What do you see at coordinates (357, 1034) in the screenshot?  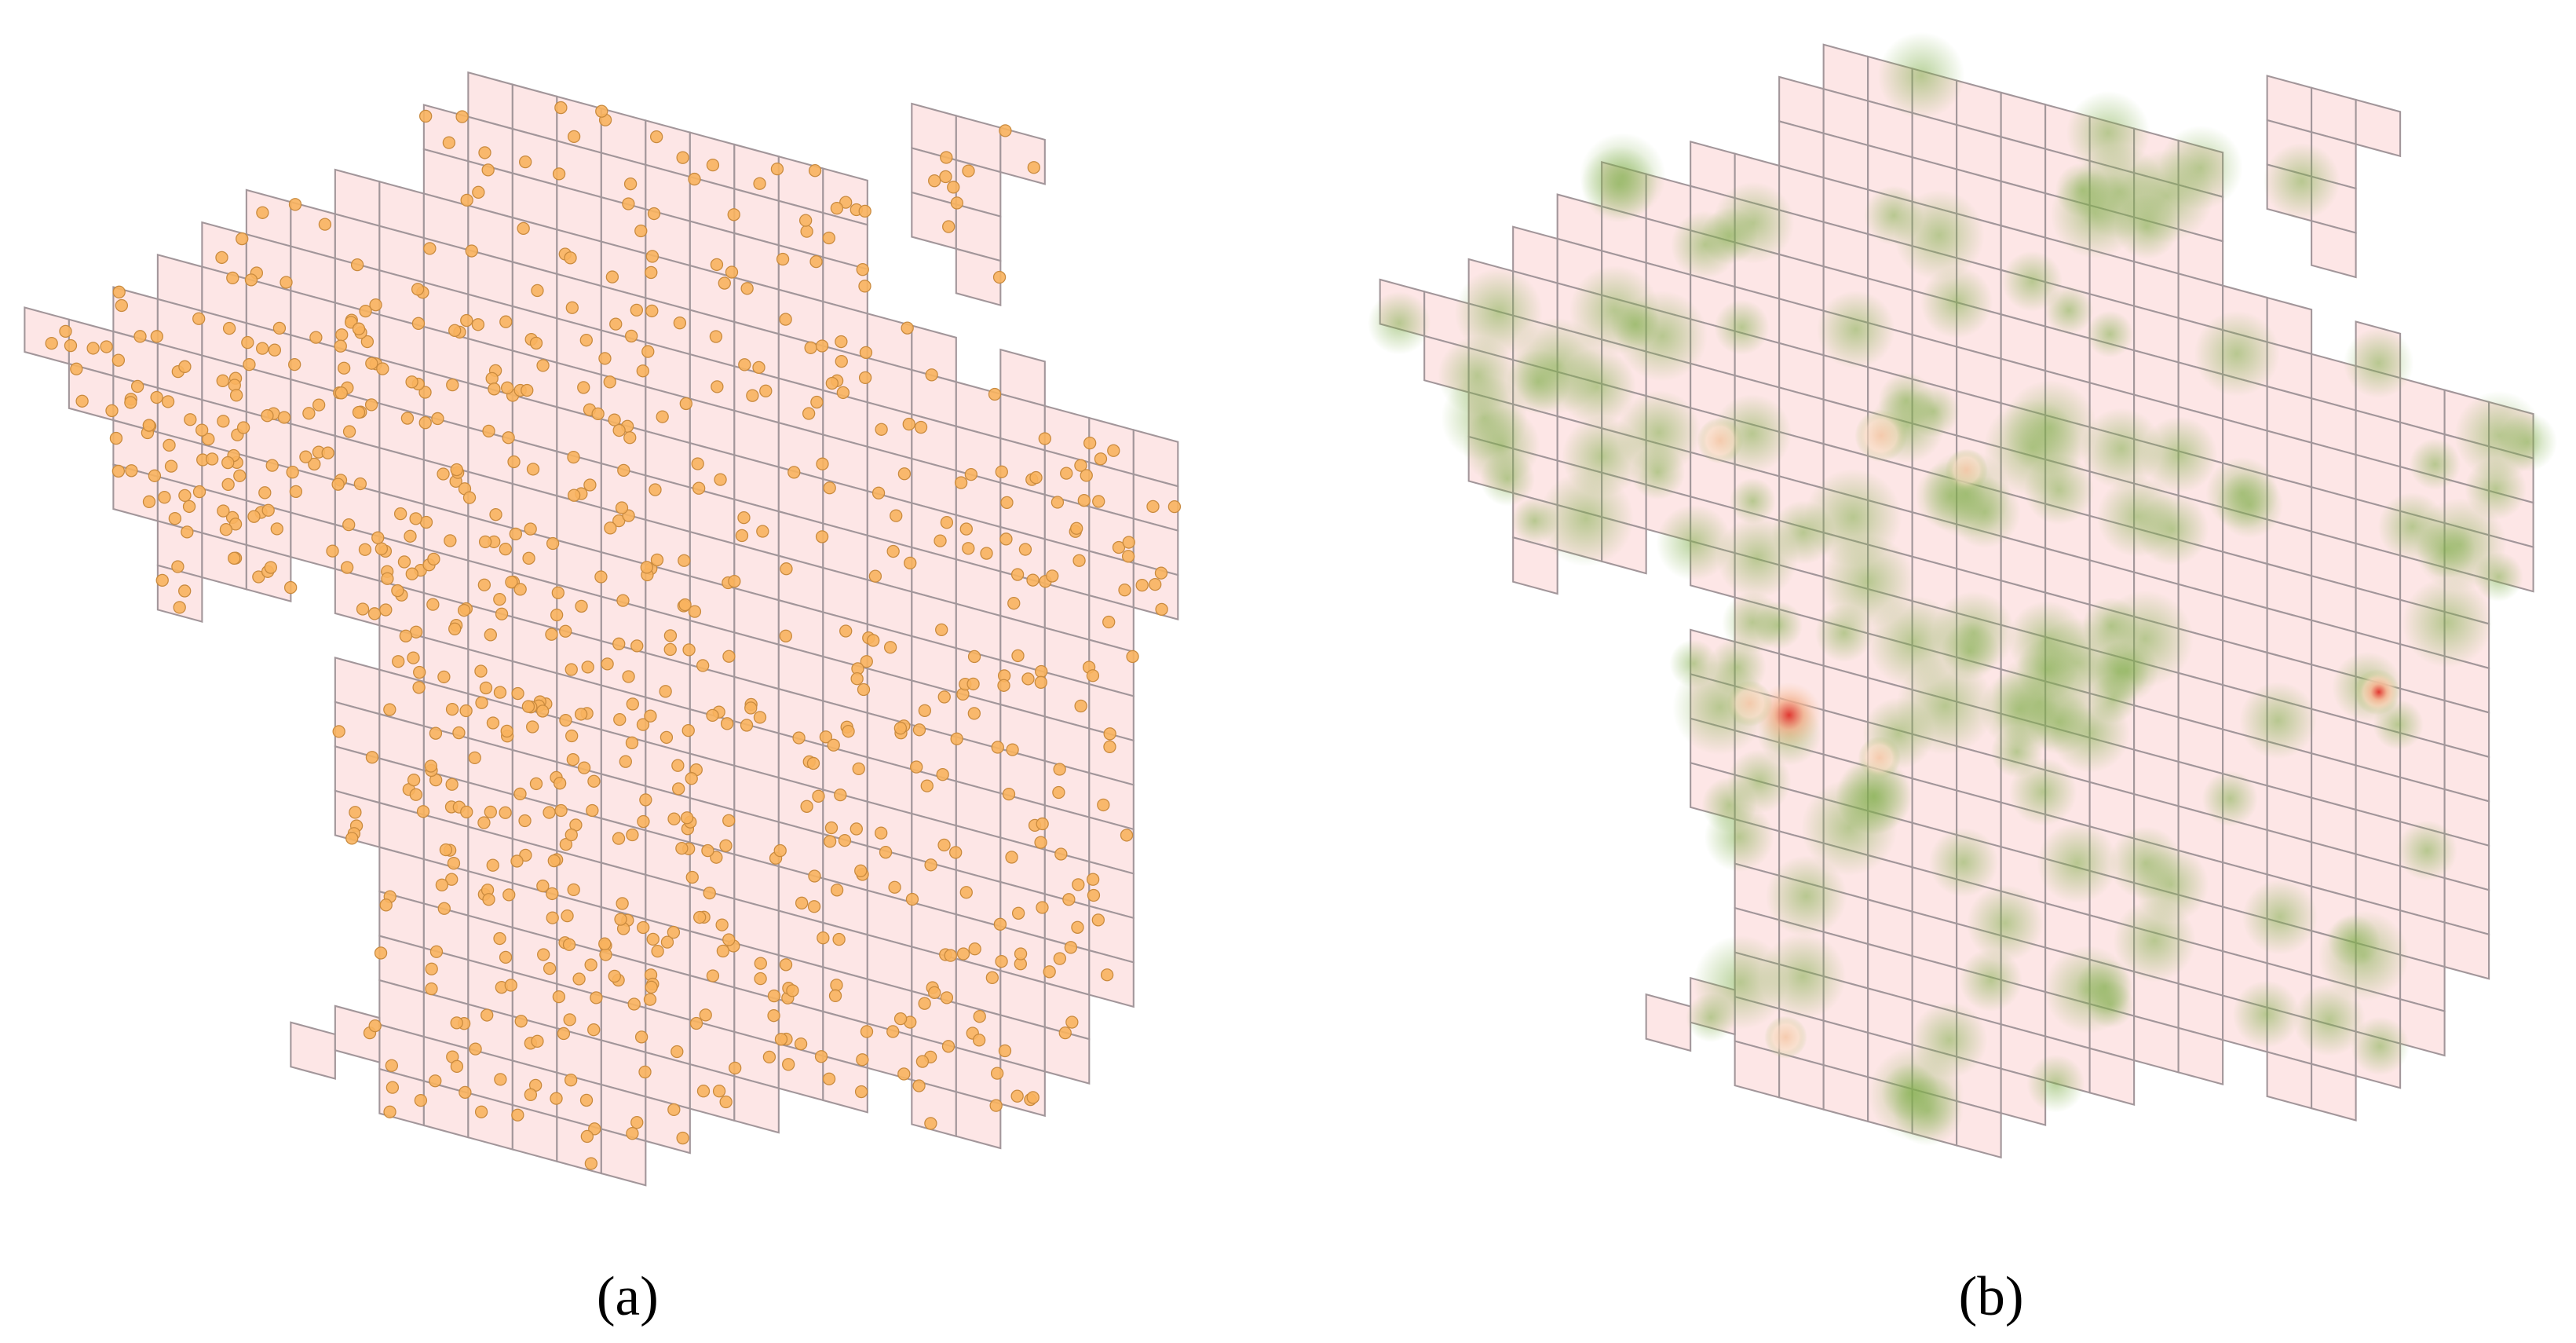 I see `grid-cell` at bounding box center [357, 1034].